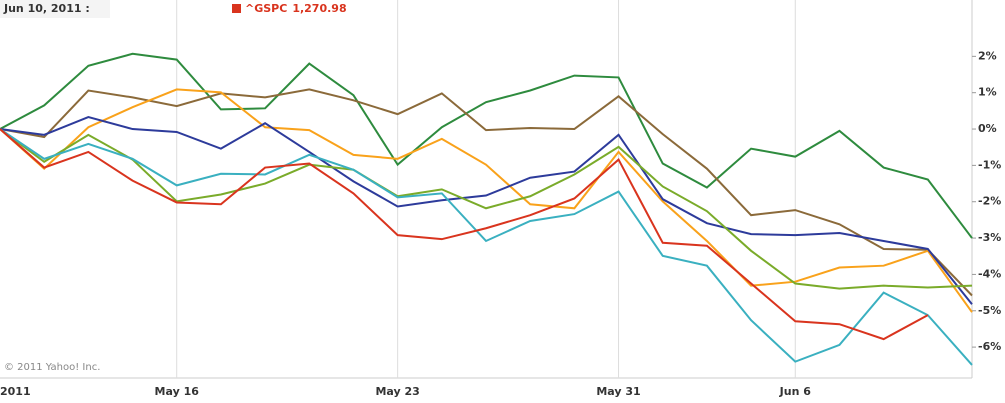 Image resolution: width=1005 pixels, height=403 pixels. Describe the element at coordinates (46, 8) in the screenshot. I see `date-label: Jun 10, 2011 :` at that location.